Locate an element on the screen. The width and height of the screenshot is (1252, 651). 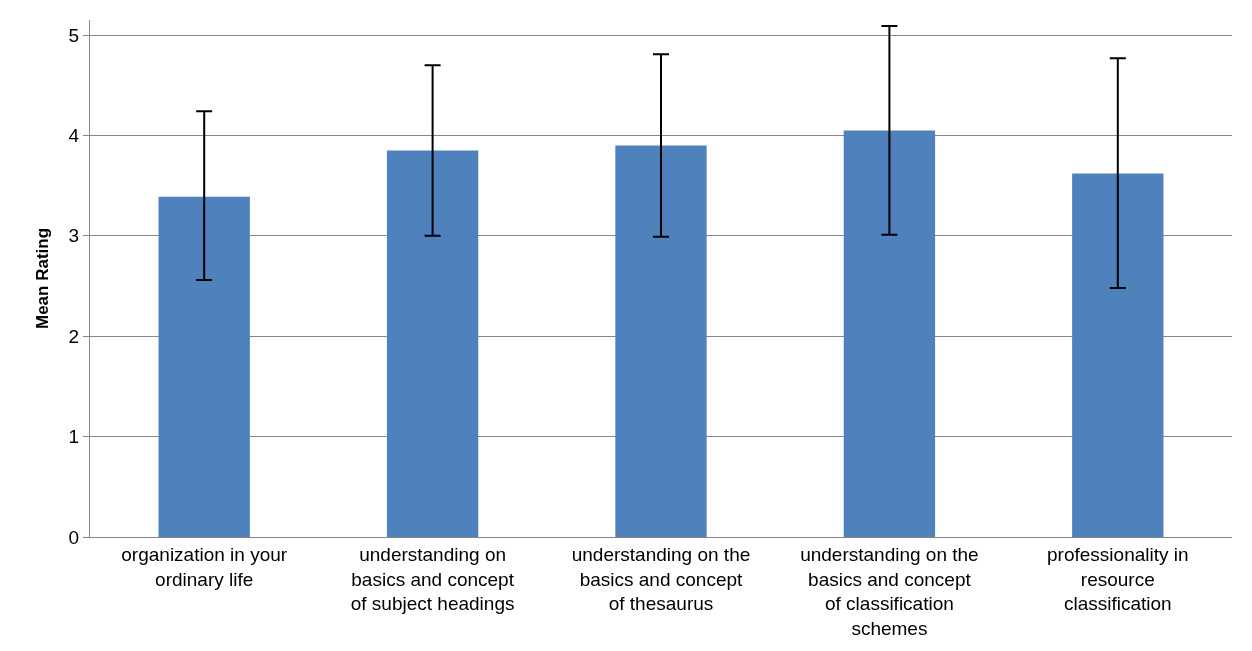
x-tick-label: understanding on the basics and concept of classification schemes is located at coordinates (889, 591).